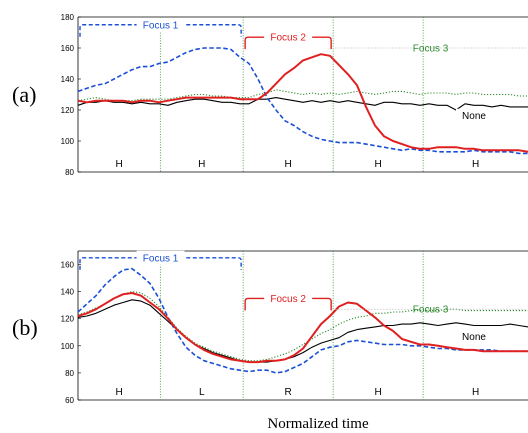 The width and height of the screenshot is (528, 433). I want to click on series-line-focus2, so click(302, 328).